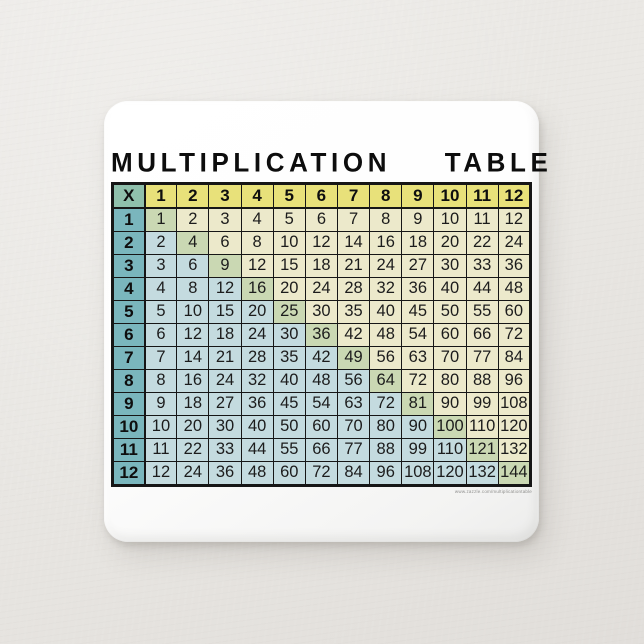  I want to click on product-cell: 50, so click(450, 311).